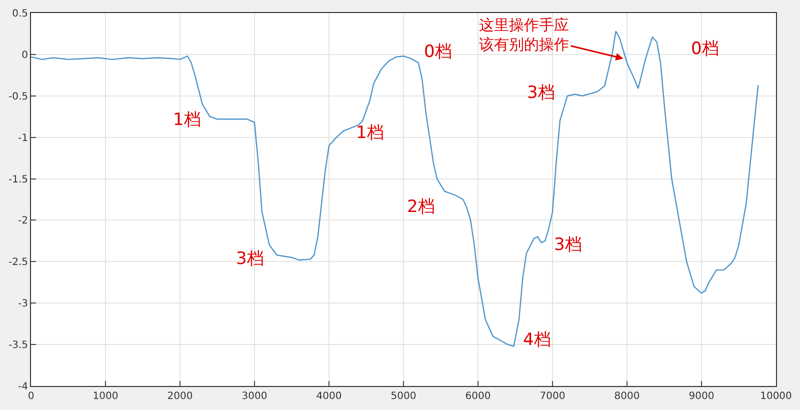 The width and height of the screenshot is (800, 410). Describe the element at coordinates (23, 138) in the screenshot. I see `y-tick-label: -1` at that location.